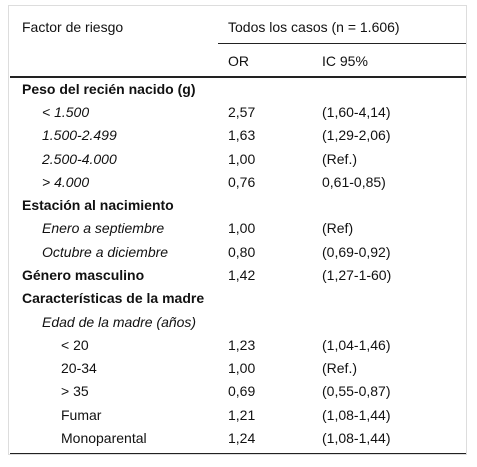  I want to click on header-bottom-rule, so click(238, 77).